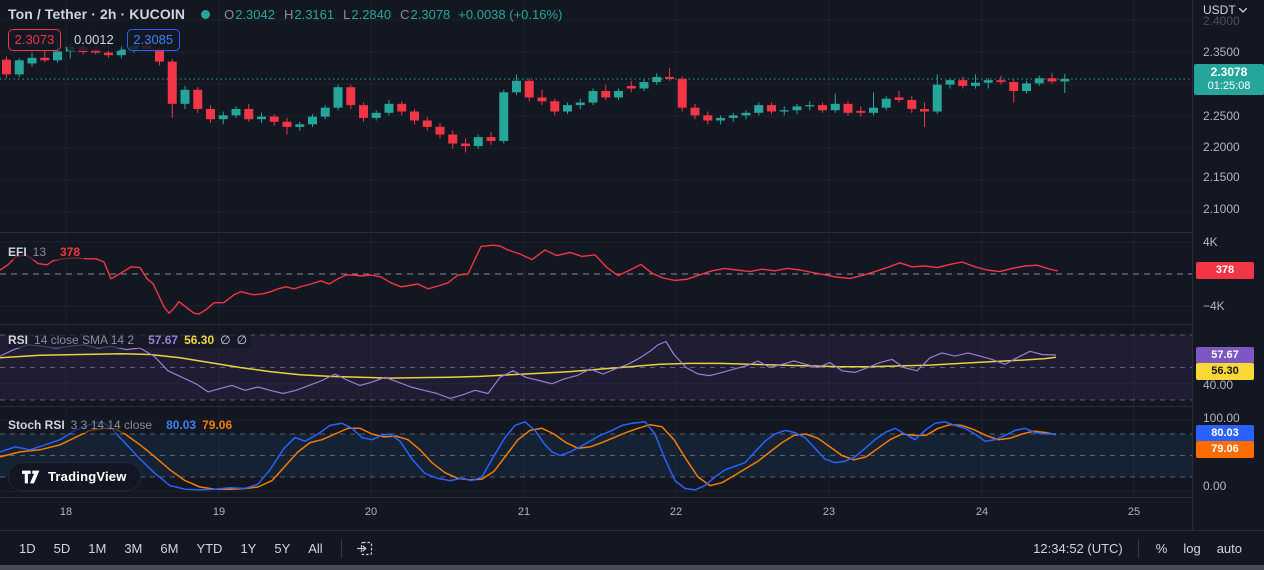  Describe the element at coordinates (1229, 86) in the screenshot. I see `bar-countdown: 01:25:08` at that location.